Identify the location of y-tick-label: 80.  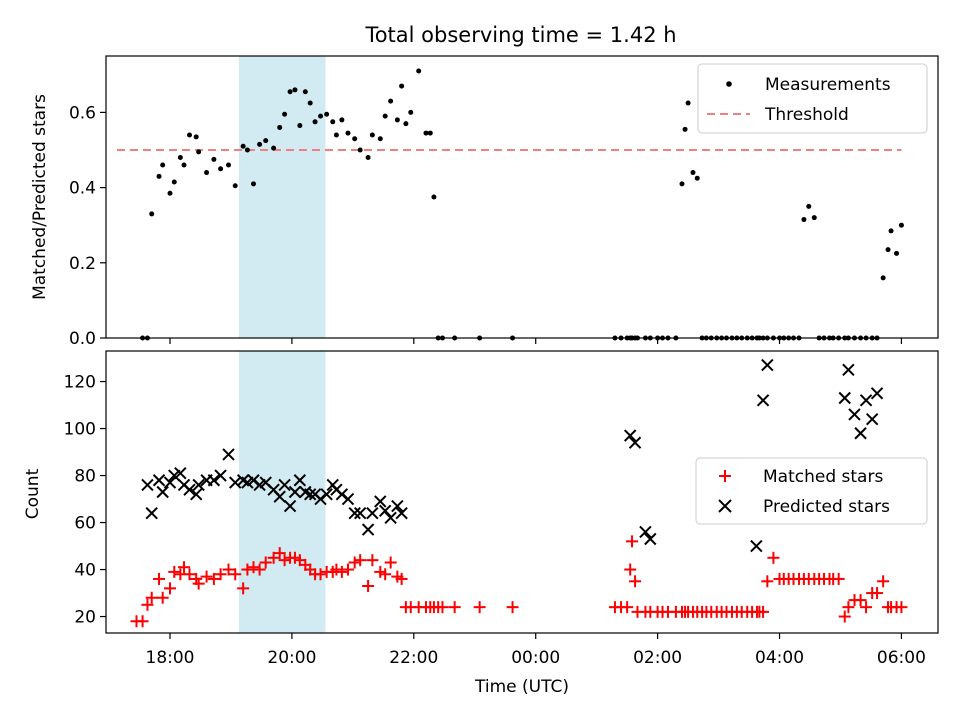
(85, 477).